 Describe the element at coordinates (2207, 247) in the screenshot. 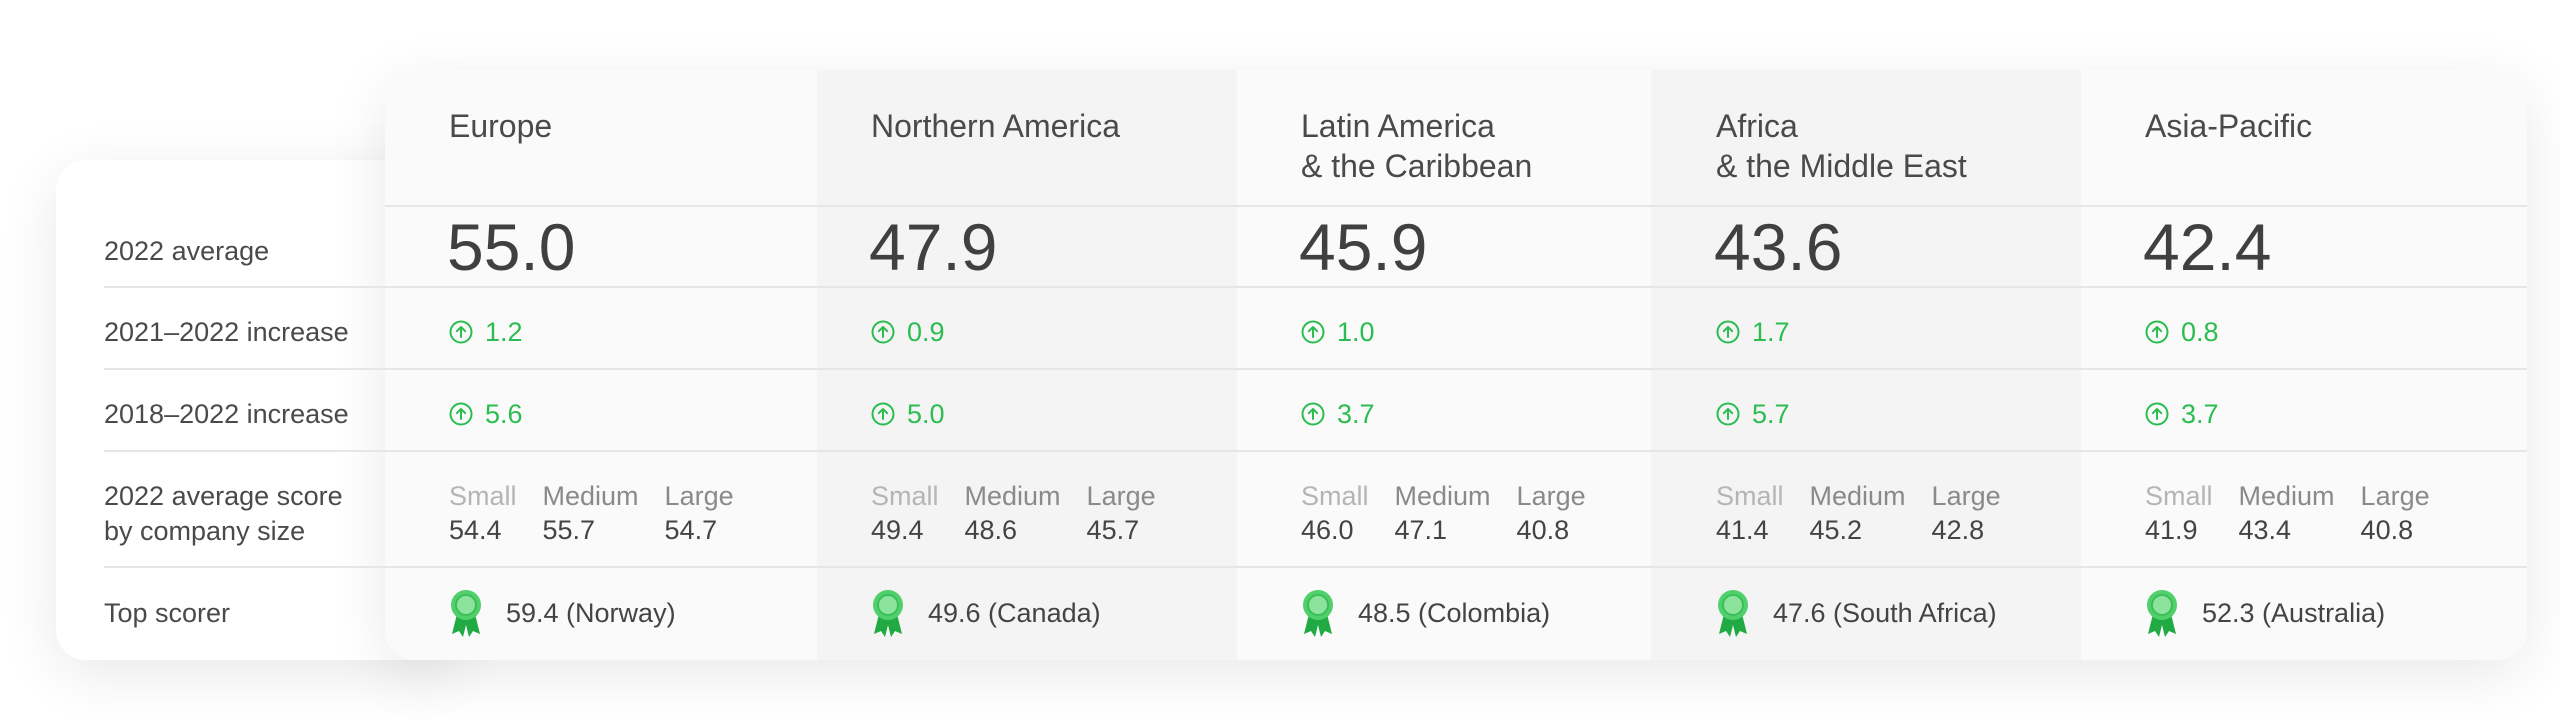

I see `region-2022-average: 42.4` at that location.